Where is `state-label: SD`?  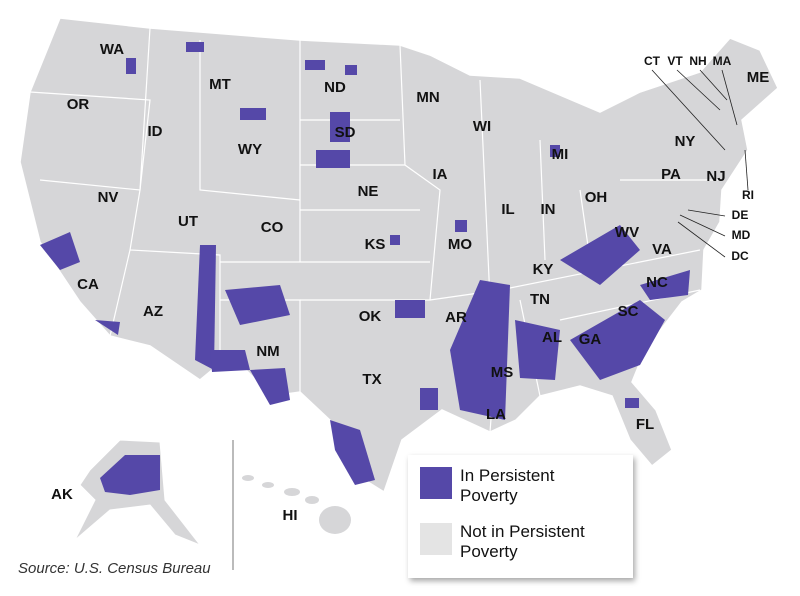 state-label: SD is located at coordinates (345, 132).